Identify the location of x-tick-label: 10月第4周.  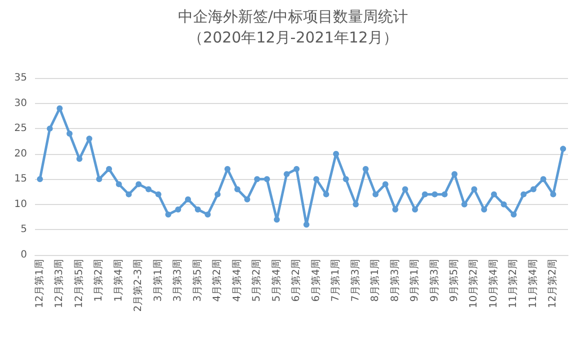
(493, 283).